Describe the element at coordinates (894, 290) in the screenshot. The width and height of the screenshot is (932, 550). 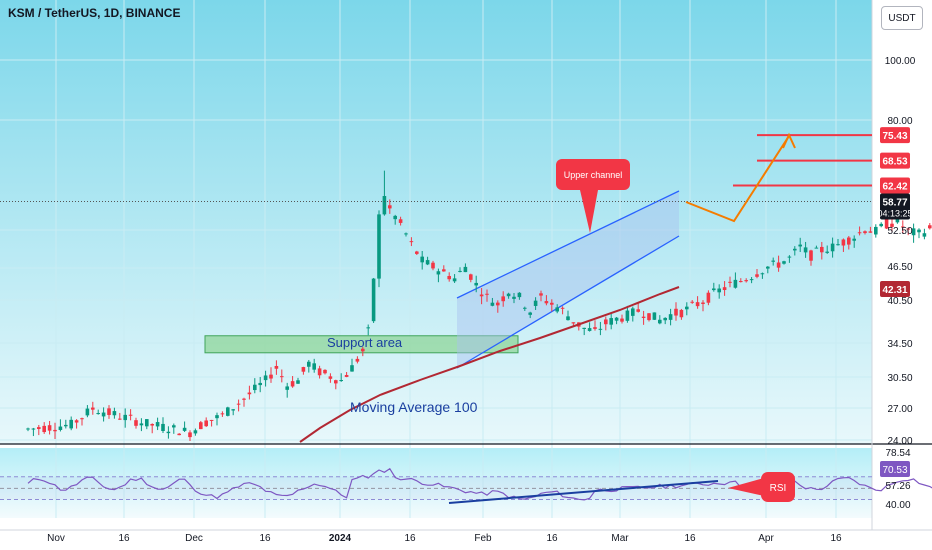
I see `price-badge-text: 42.31` at that location.